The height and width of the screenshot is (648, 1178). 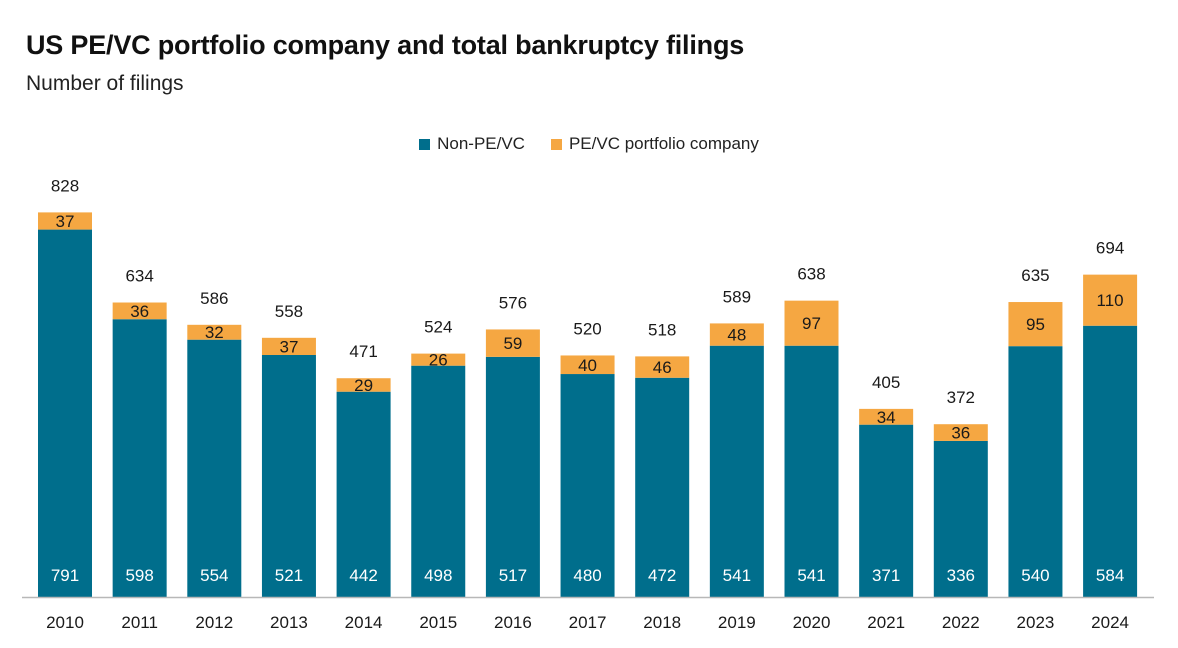 What do you see at coordinates (1035, 275) in the screenshot?
I see `label-total-2023: 635` at bounding box center [1035, 275].